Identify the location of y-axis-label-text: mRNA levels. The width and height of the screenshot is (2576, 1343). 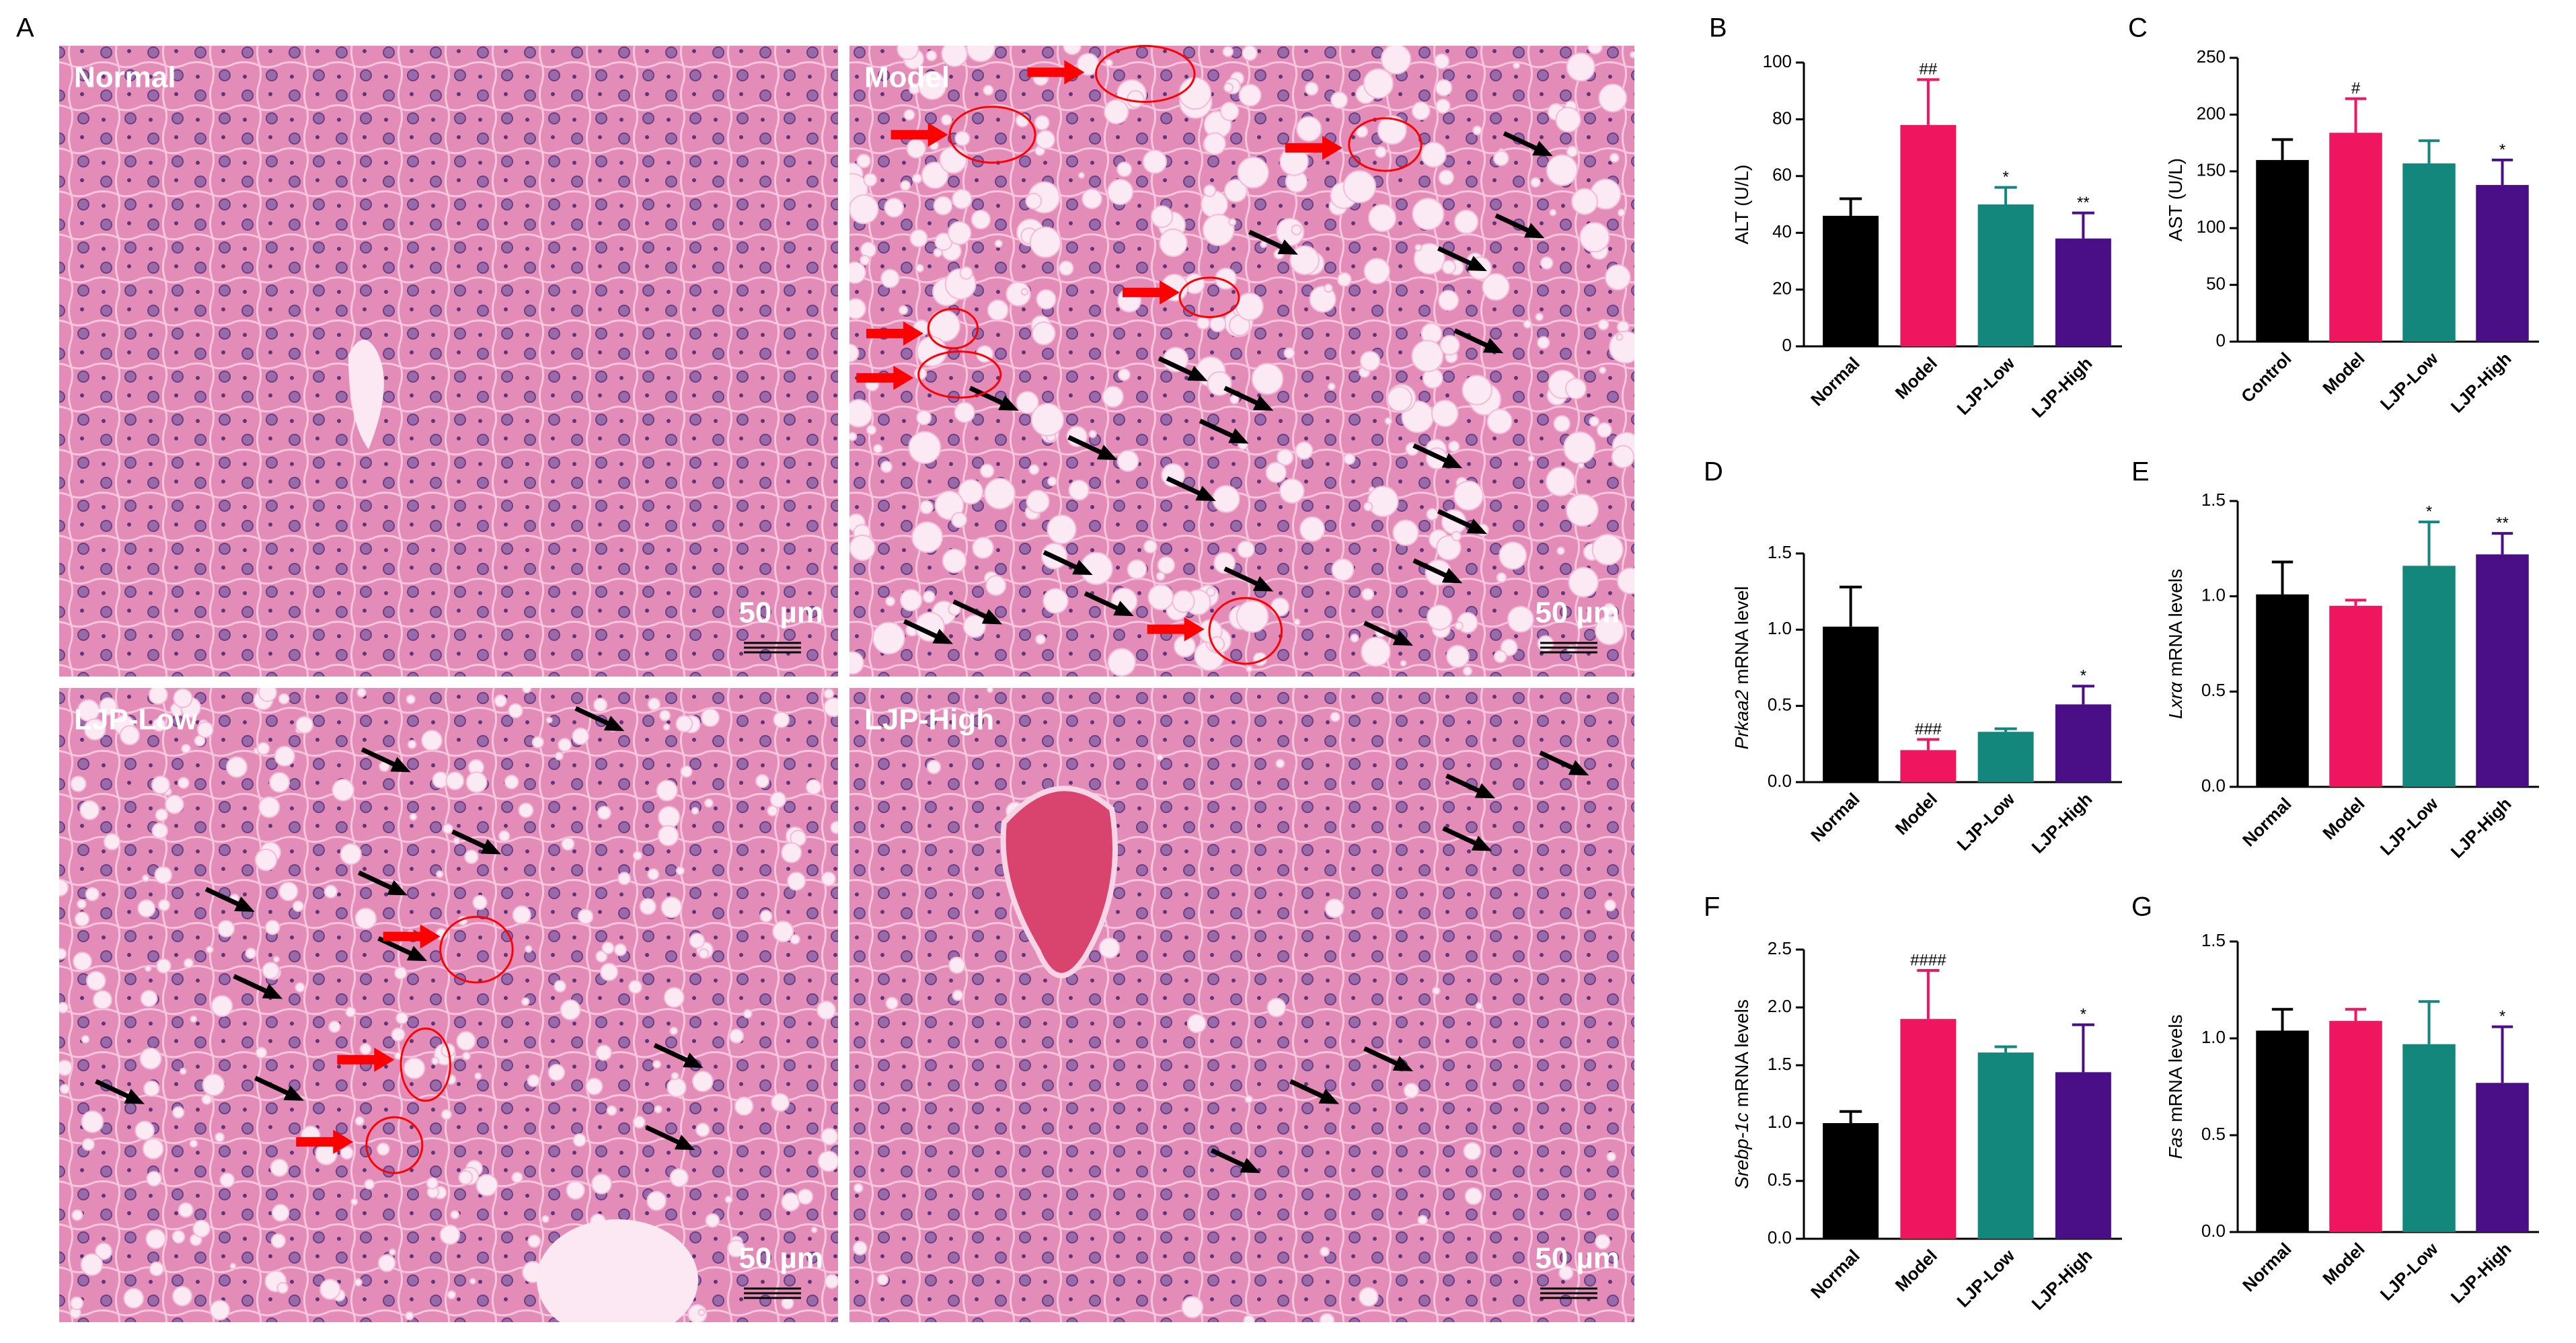
(1741, 1053).